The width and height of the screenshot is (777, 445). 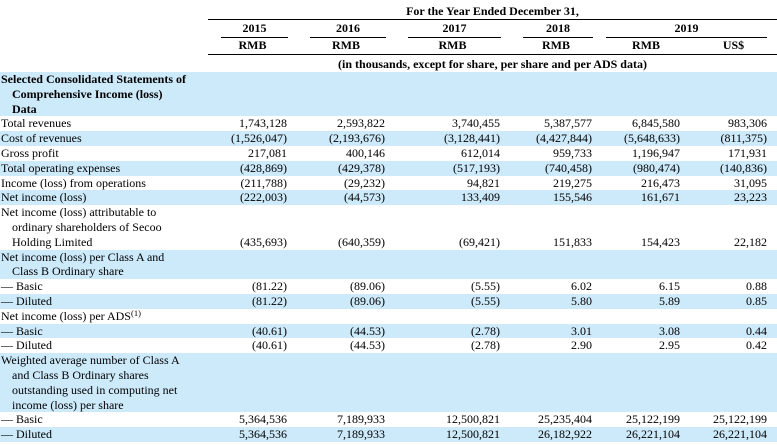 What do you see at coordinates (361, 434) in the screenshot?
I see `value-cell: 7,189,933` at bounding box center [361, 434].